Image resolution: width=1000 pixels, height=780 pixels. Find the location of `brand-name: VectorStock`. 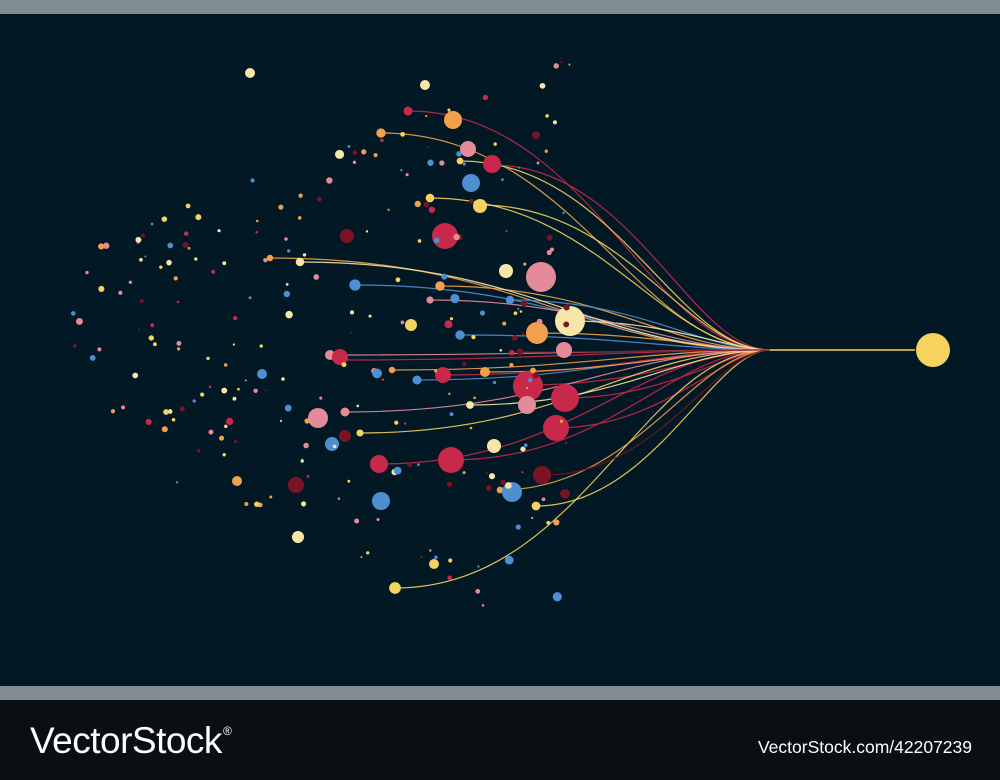

brand-name: VectorStock is located at coordinates (126, 740).